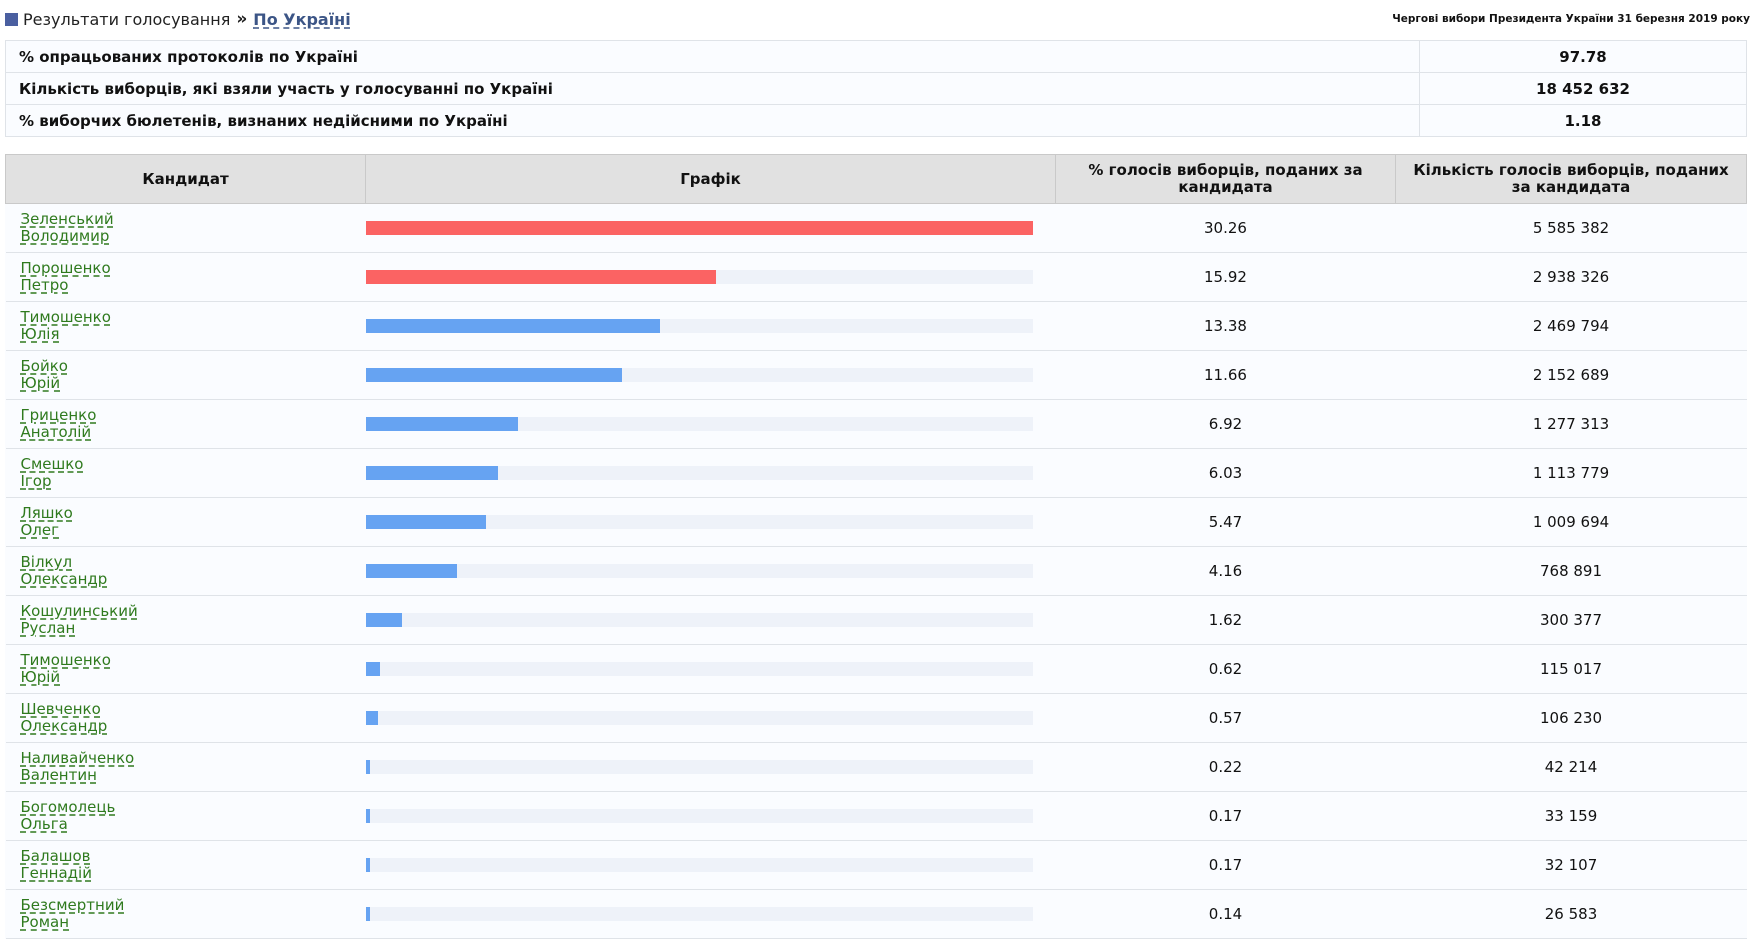  Describe the element at coordinates (46, 513) in the screenshot. I see `candidate-surname-link: Ляшко` at that location.